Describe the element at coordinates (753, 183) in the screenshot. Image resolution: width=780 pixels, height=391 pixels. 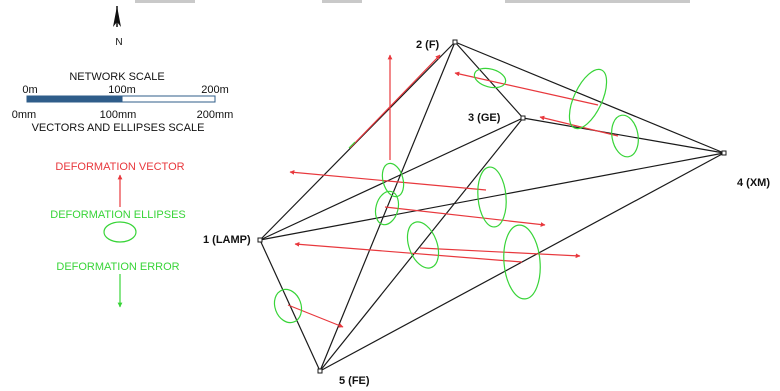
I see `station-label-xm: 4 (XM)` at that location.